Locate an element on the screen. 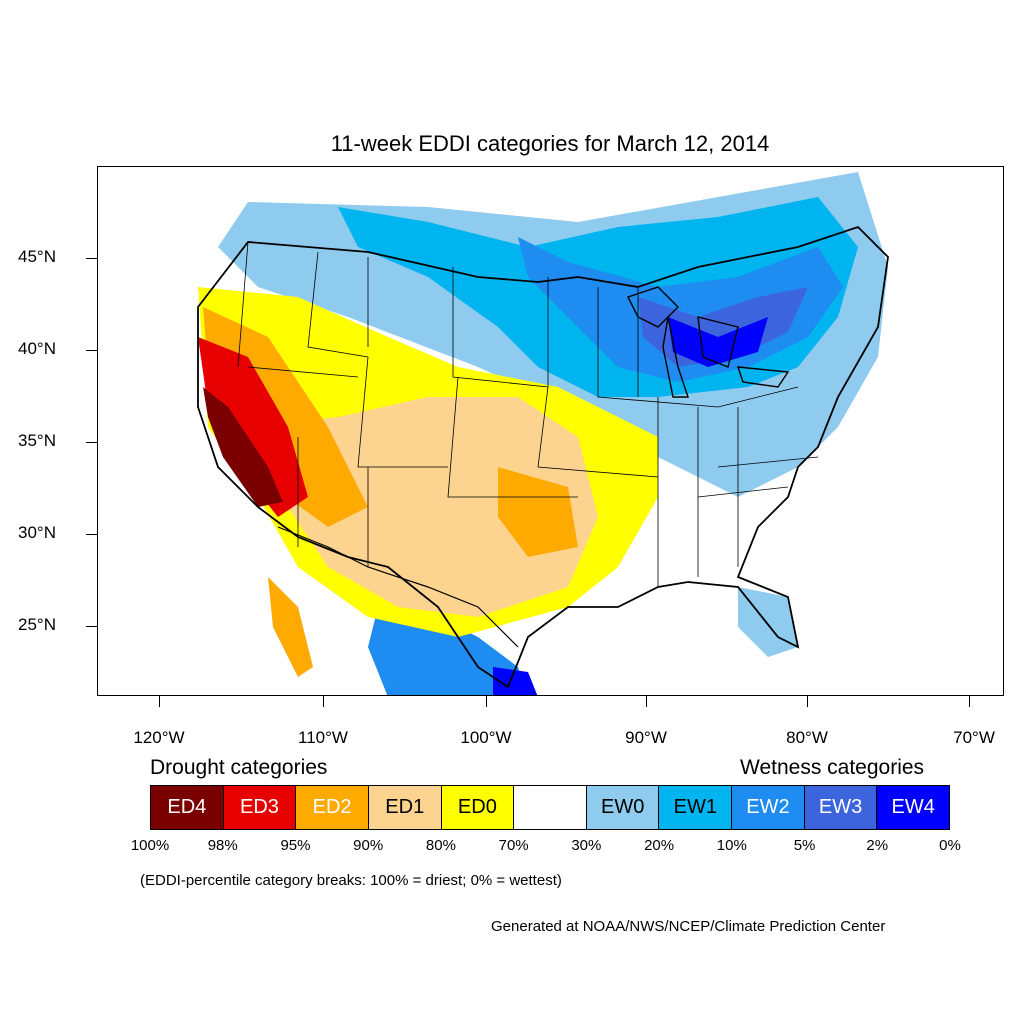 This screenshot has height=1024, width=1024. dry-region-ed3 is located at coordinates (253, 427).